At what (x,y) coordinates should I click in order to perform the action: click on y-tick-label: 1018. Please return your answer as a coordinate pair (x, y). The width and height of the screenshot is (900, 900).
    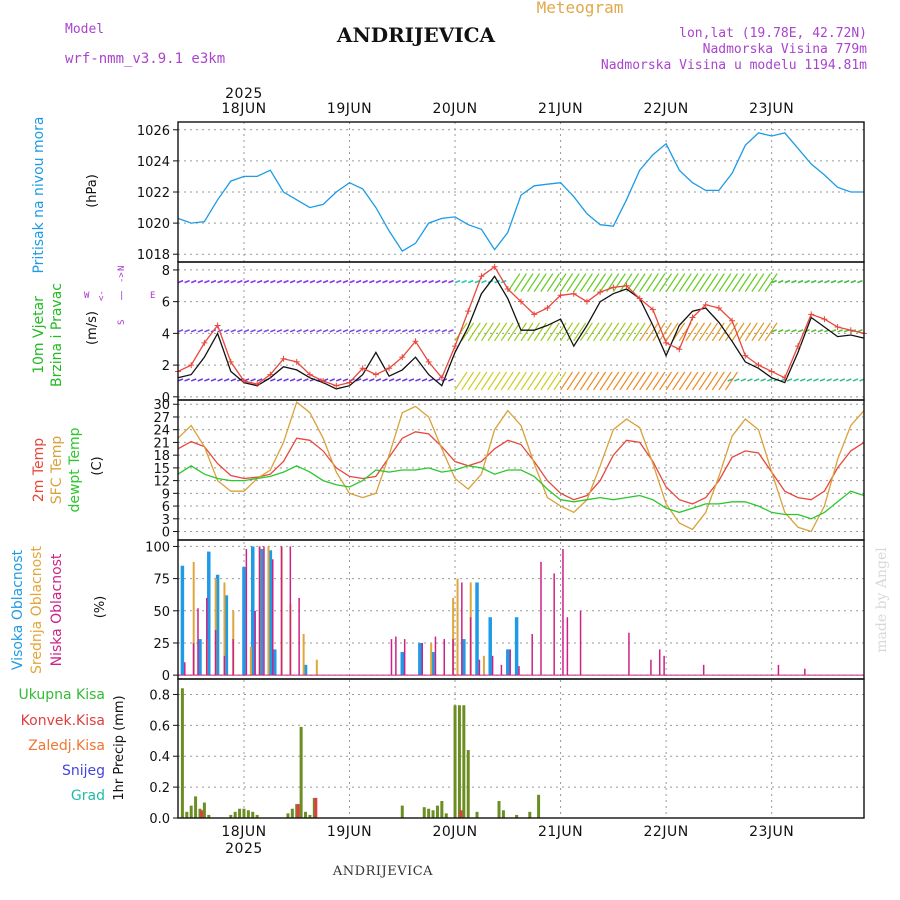
    Looking at the image, I should click on (153, 255).